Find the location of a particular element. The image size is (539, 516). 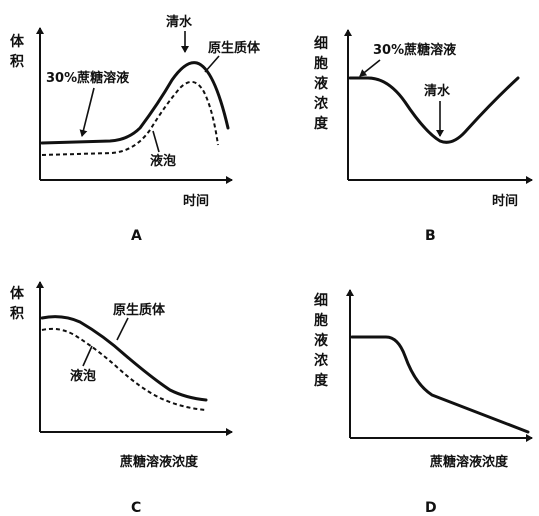

panel-b-ylabel-2: 胞 is located at coordinates (320, 63).